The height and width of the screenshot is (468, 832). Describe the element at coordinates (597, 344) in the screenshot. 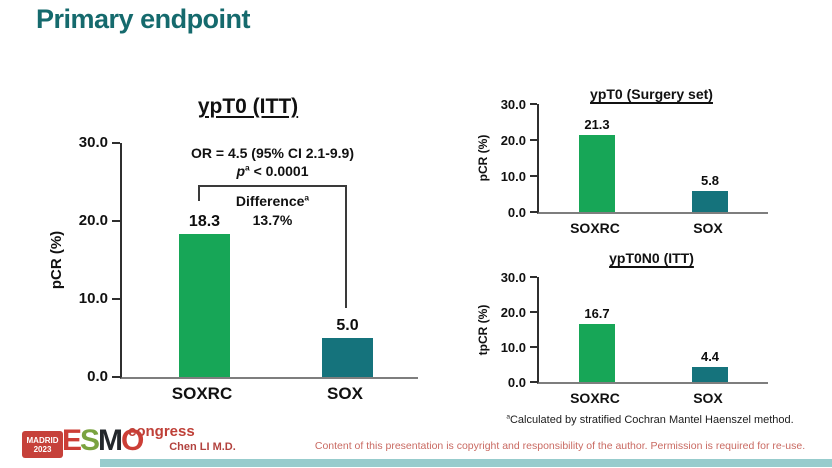

I see `bar-soxrc: 16.7` at that location.